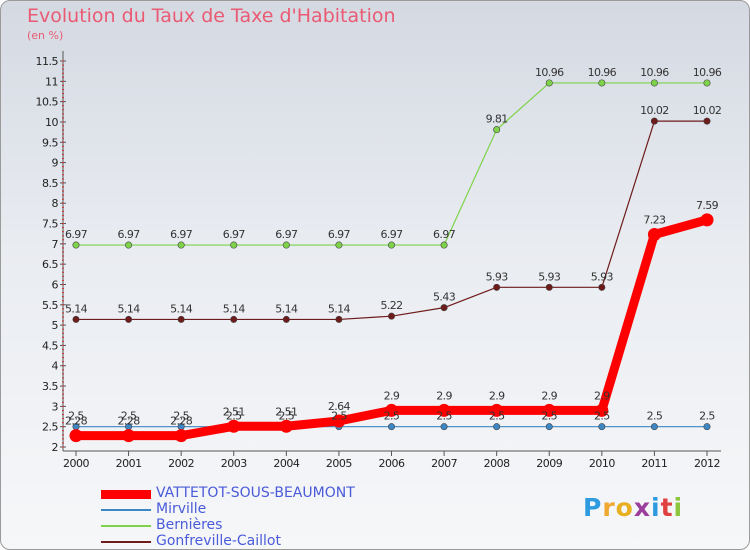 This screenshot has width=750, height=550. I want to click on y-tick-label: 2, so click(55, 447).